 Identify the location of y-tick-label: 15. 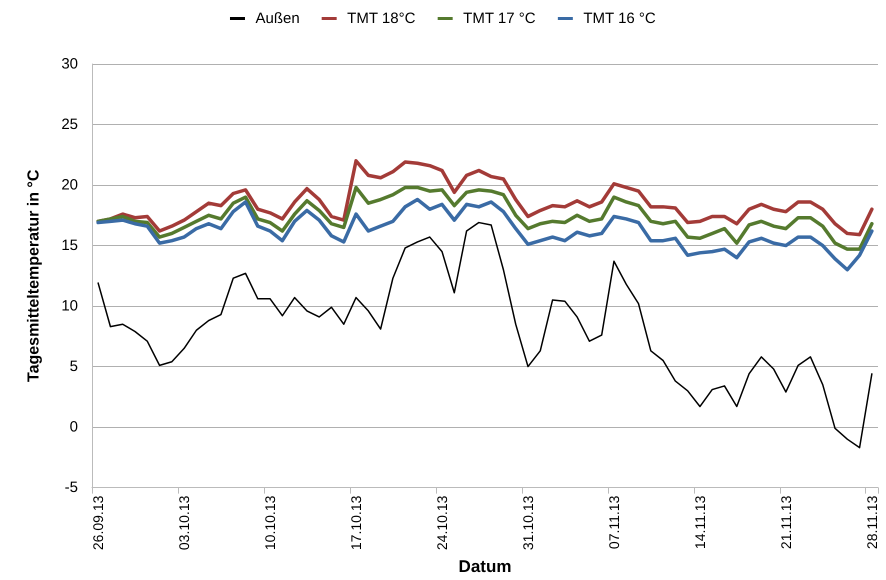
(69, 245).